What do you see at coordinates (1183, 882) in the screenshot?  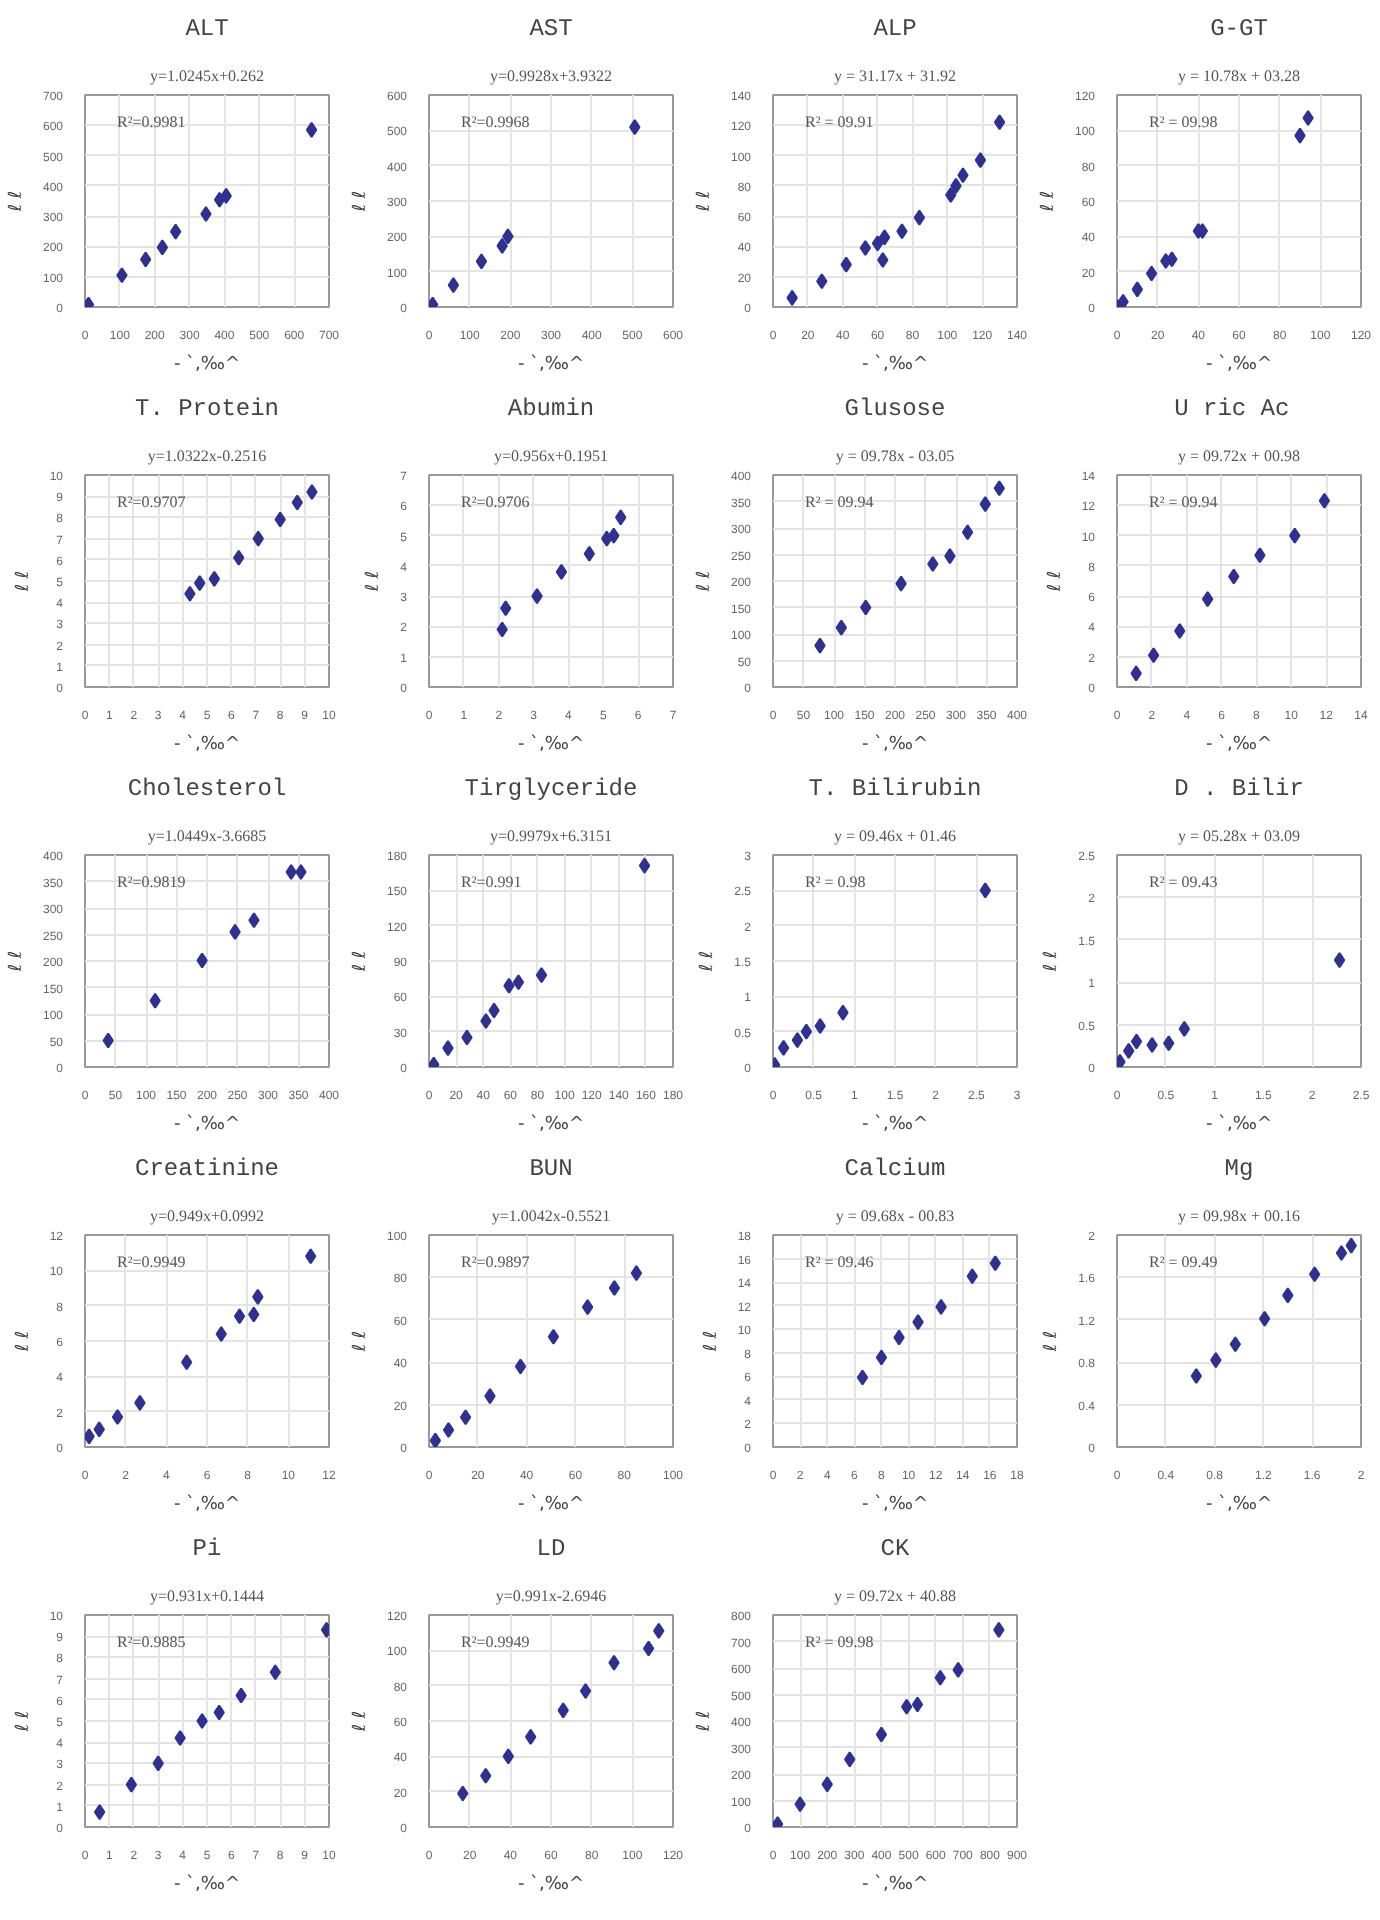 I see `annotation: R² = 09.43` at bounding box center [1183, 882].